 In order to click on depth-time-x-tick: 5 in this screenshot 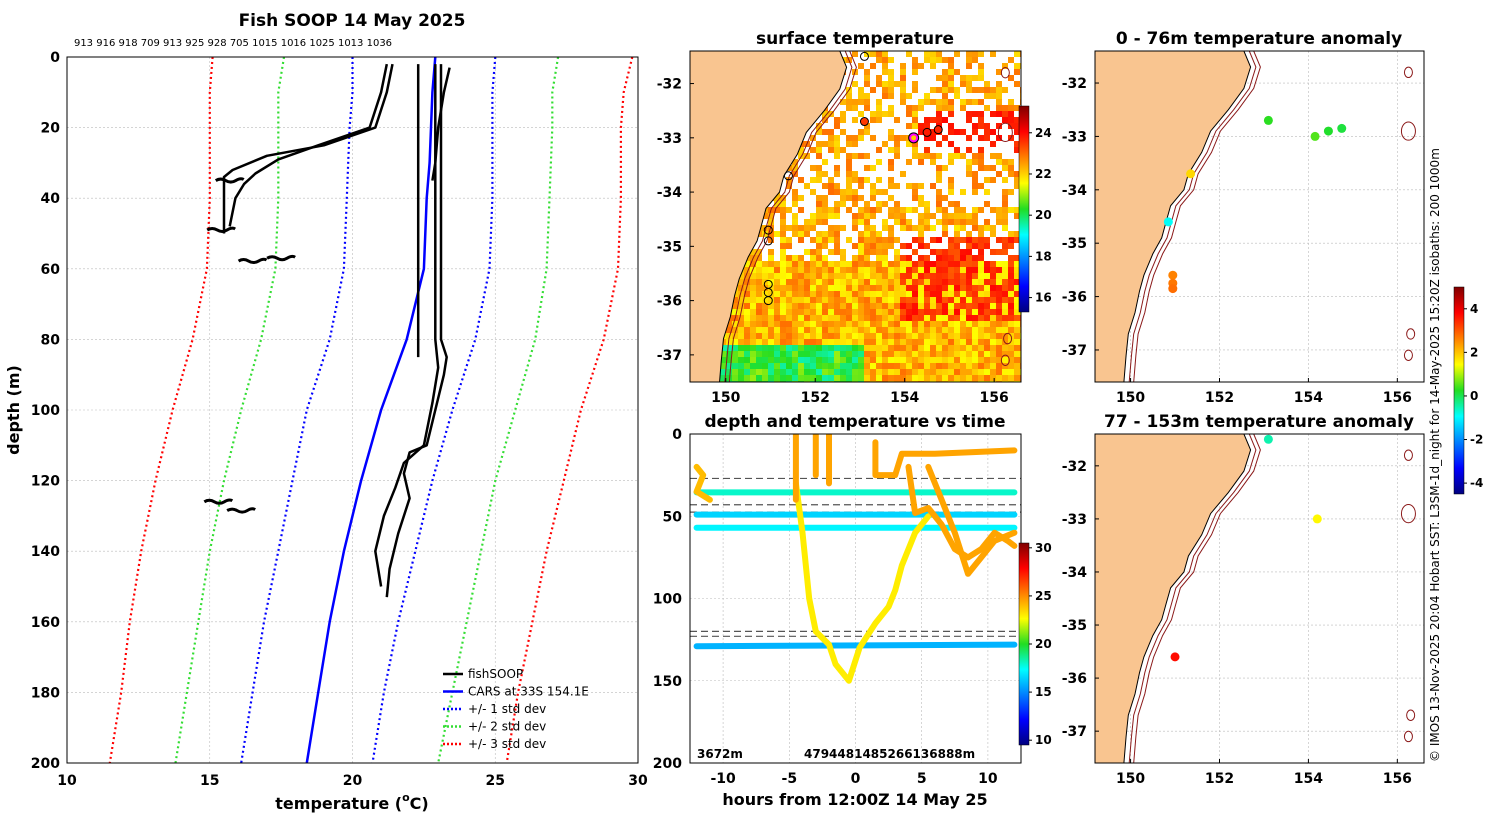, I will do `click(922, 779)`.